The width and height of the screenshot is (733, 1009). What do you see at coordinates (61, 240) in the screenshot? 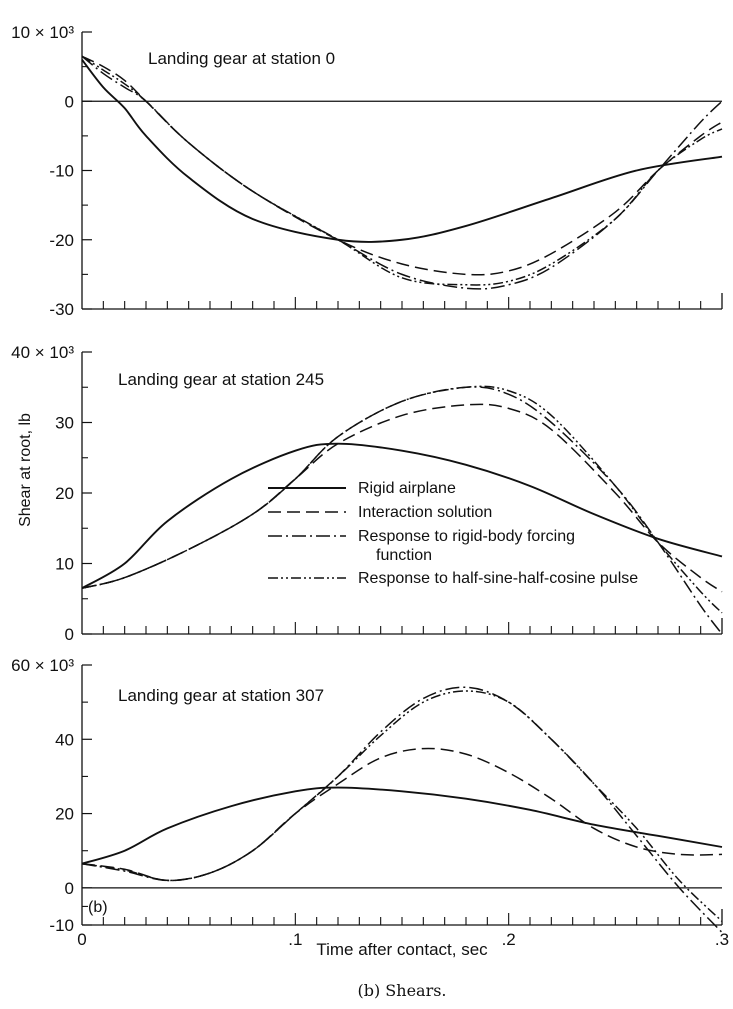
I see `y-tick-label: -20` at bounding box center [61, 240].